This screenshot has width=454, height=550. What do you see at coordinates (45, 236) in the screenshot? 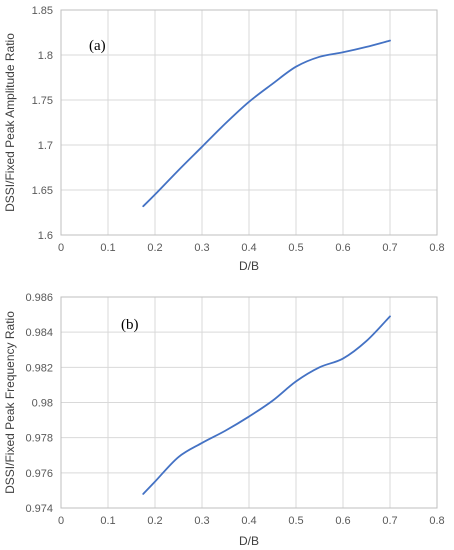
I see `y-tick-label: 1.6` at bounding box center [45, 236].